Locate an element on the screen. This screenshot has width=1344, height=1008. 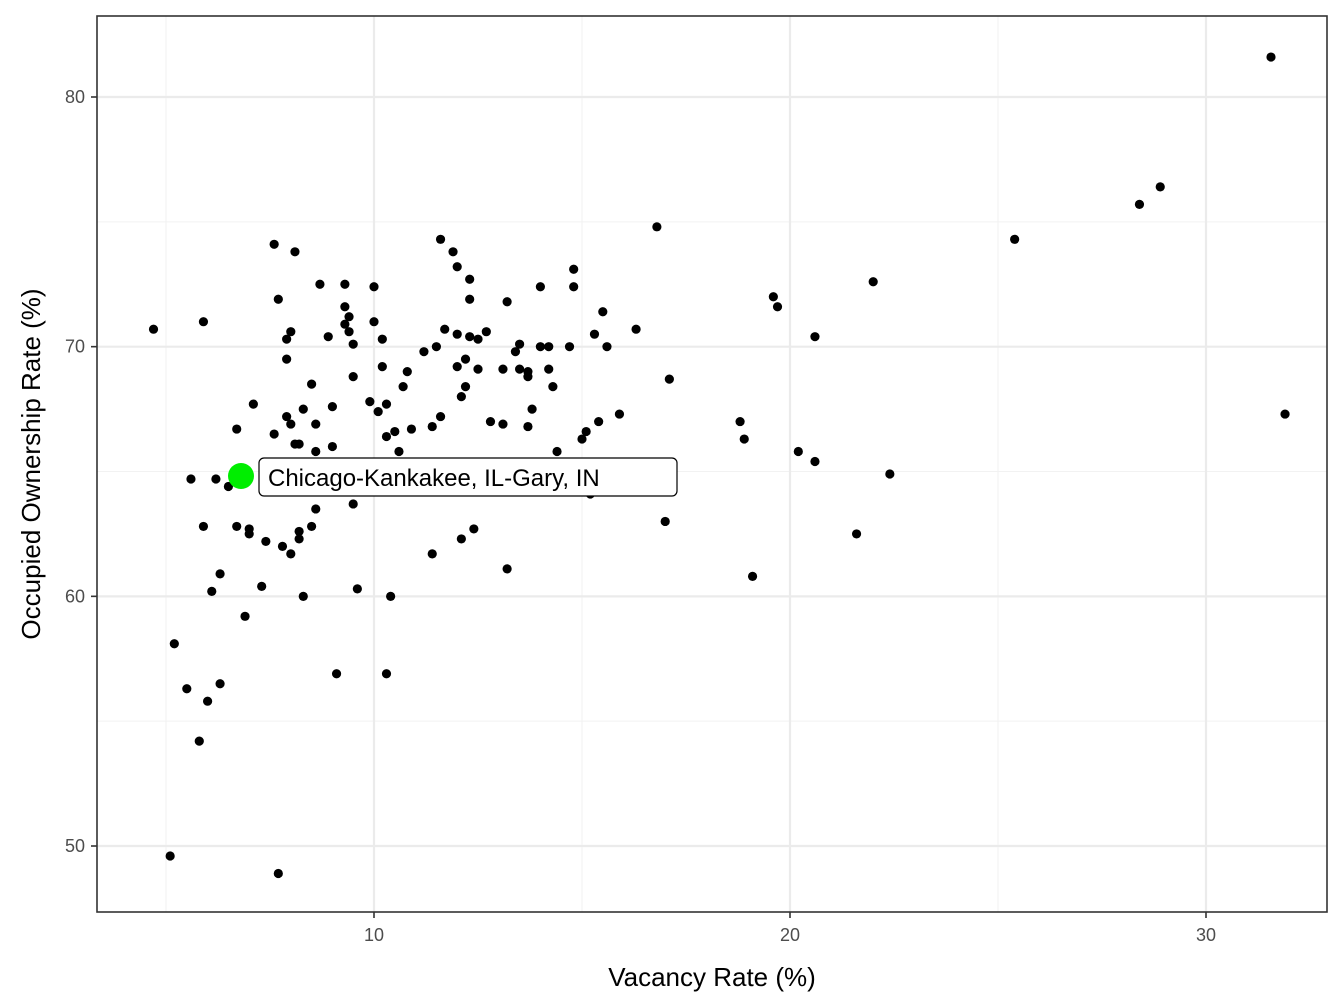
highlighted-point: Chicago-Kankakee, IL-Gary, IN is located at coordinates (453, 477).